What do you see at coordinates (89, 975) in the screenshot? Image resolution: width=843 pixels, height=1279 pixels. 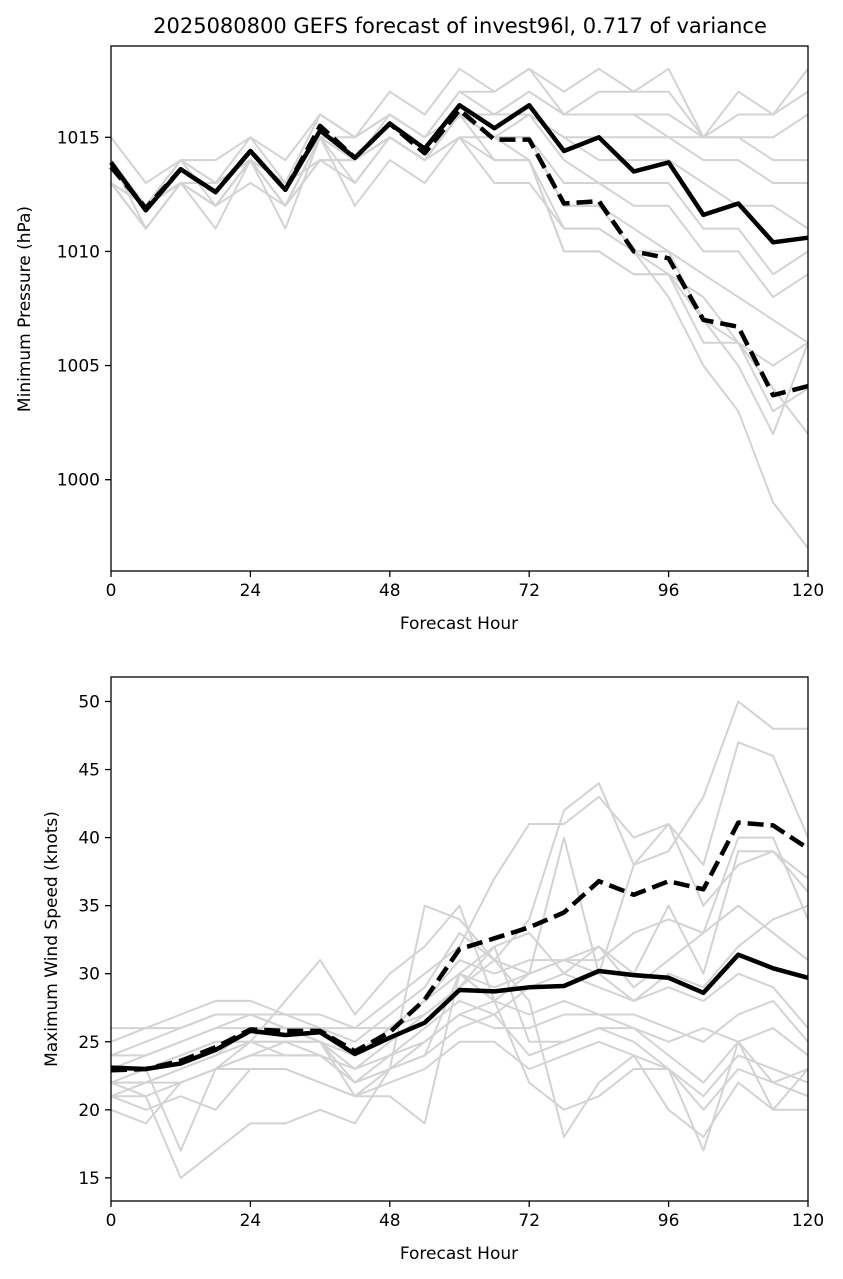 I see `y-tick-label: 30` at bounding box center [89, 975].